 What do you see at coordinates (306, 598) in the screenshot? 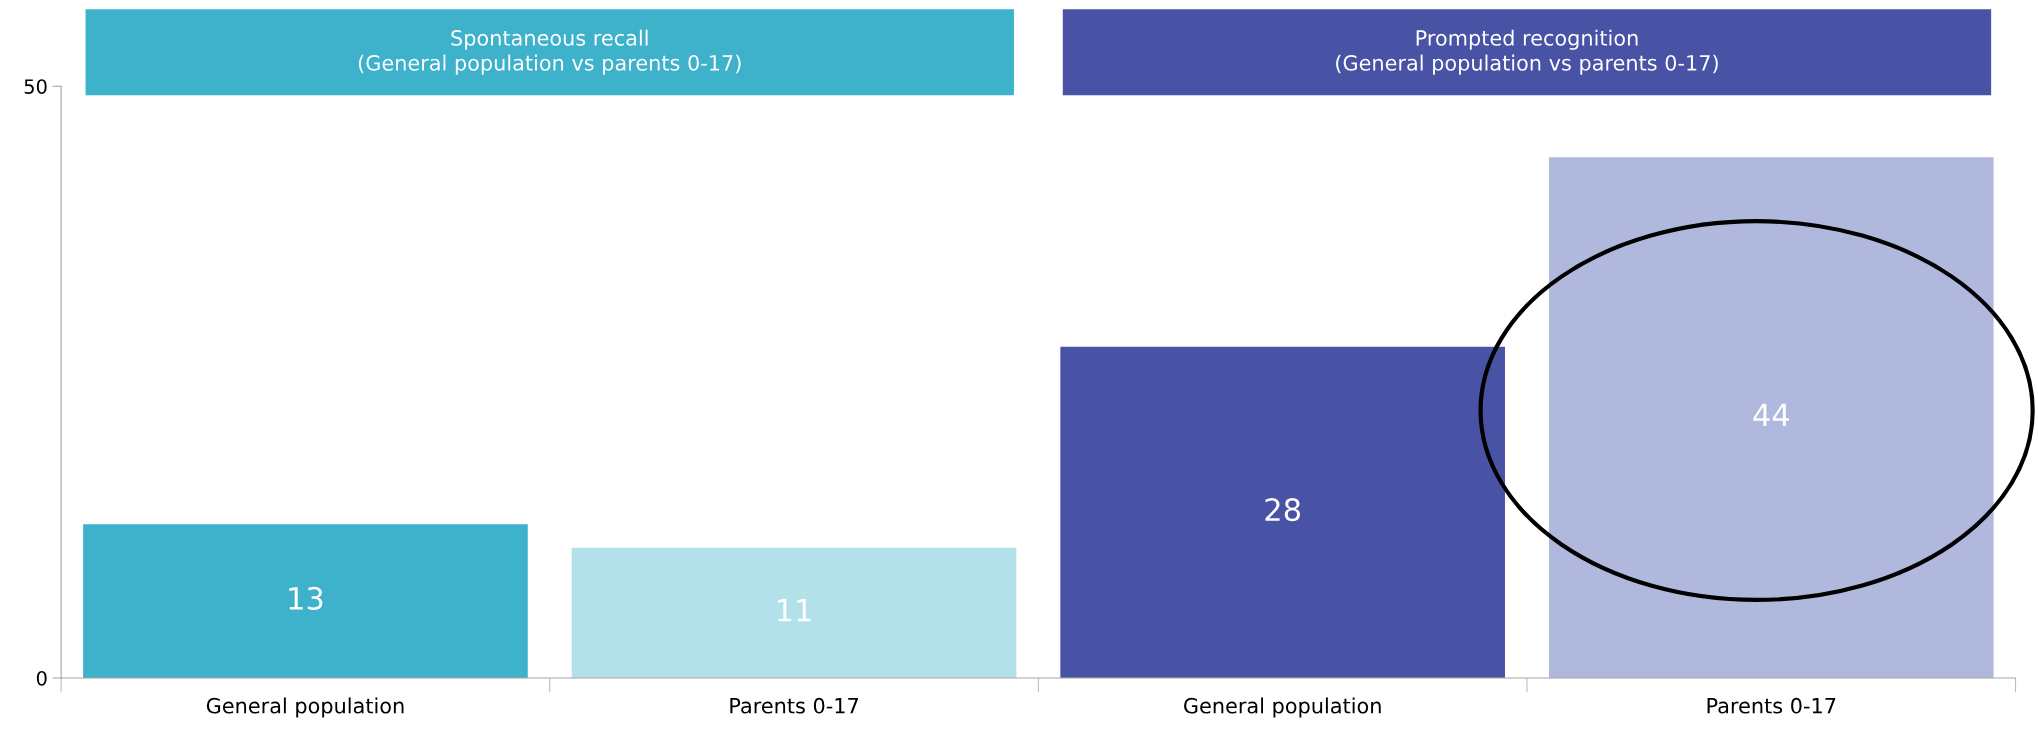
I see `data-label: 13` at bounding box center [306, 598].